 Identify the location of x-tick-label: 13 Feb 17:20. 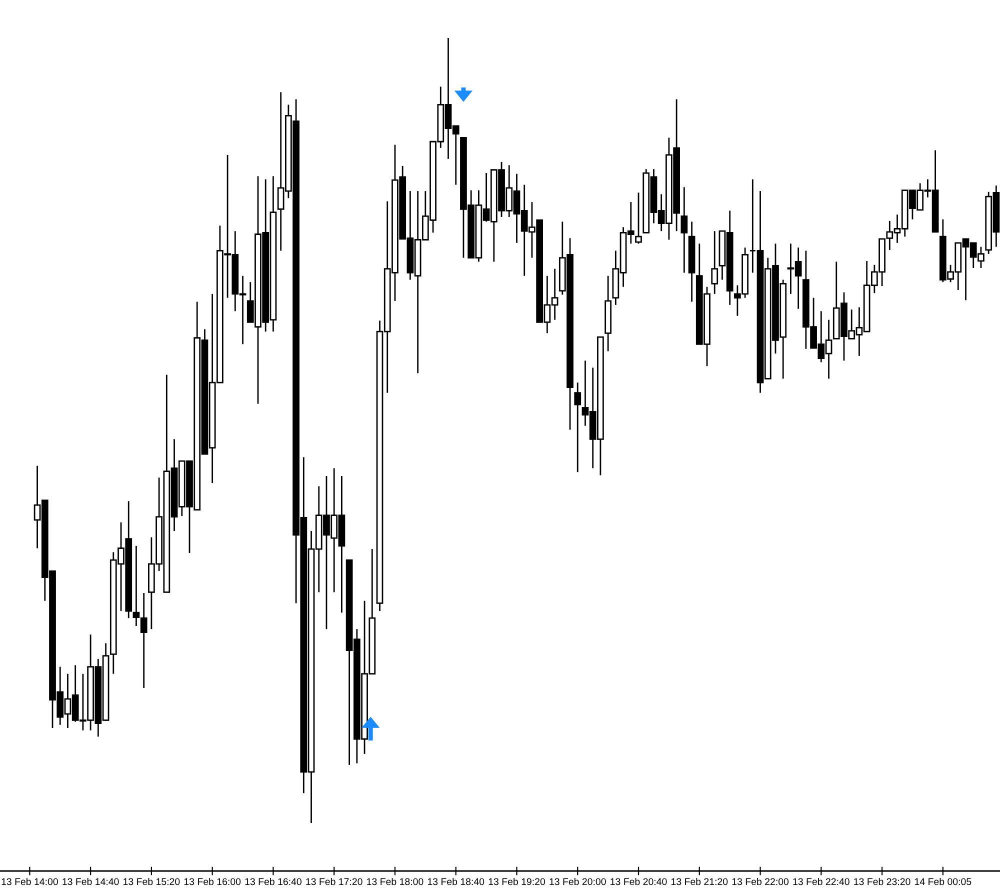
(334, 882).